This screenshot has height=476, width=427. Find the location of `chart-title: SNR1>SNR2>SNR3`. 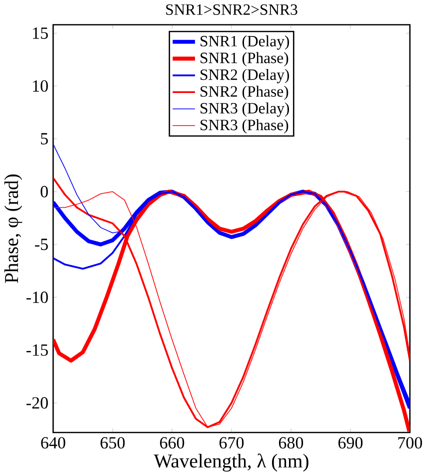

chart-title: SNR1>SNR2>SNR3 is located at coordinates (232, 9).